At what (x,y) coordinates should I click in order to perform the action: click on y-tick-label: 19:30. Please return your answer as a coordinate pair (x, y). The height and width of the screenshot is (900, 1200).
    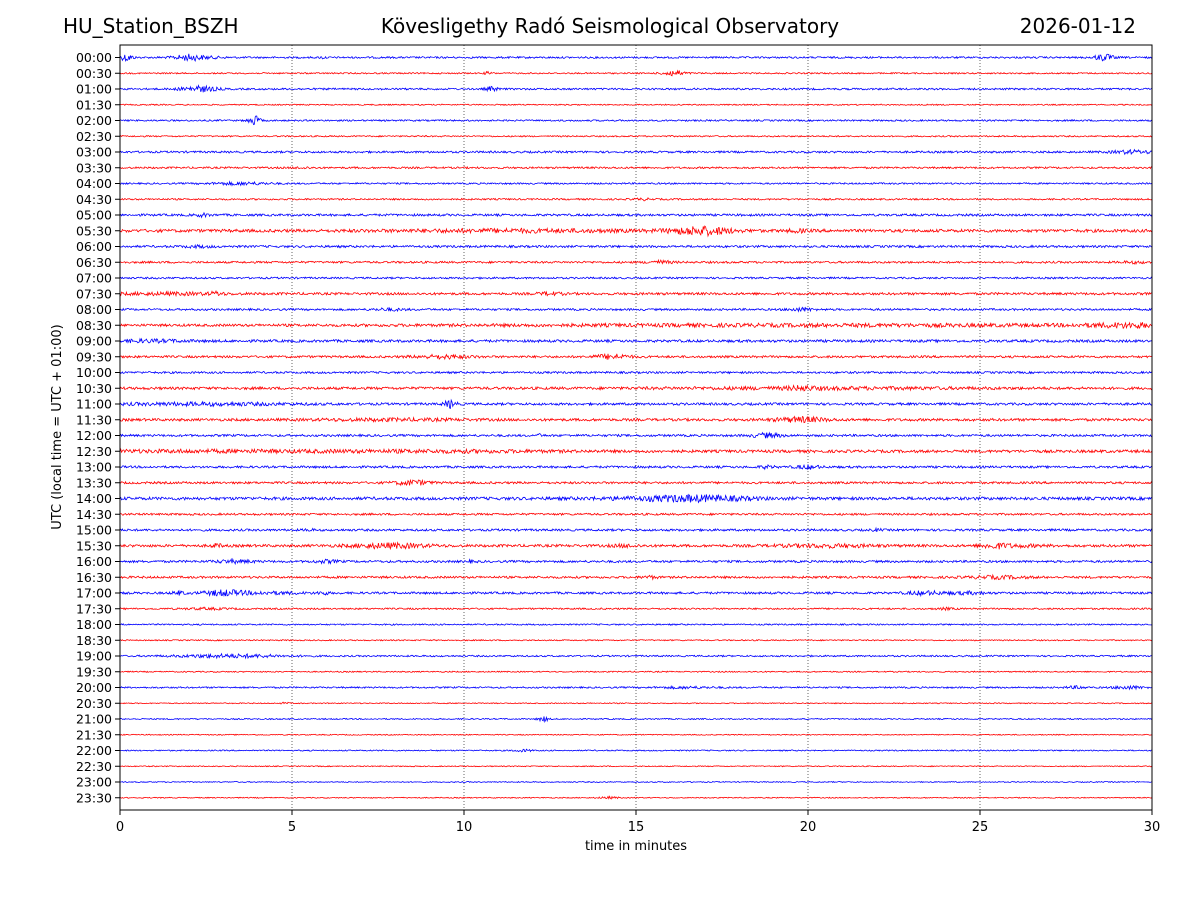
    Looking at the image, I should click on (94, 671).